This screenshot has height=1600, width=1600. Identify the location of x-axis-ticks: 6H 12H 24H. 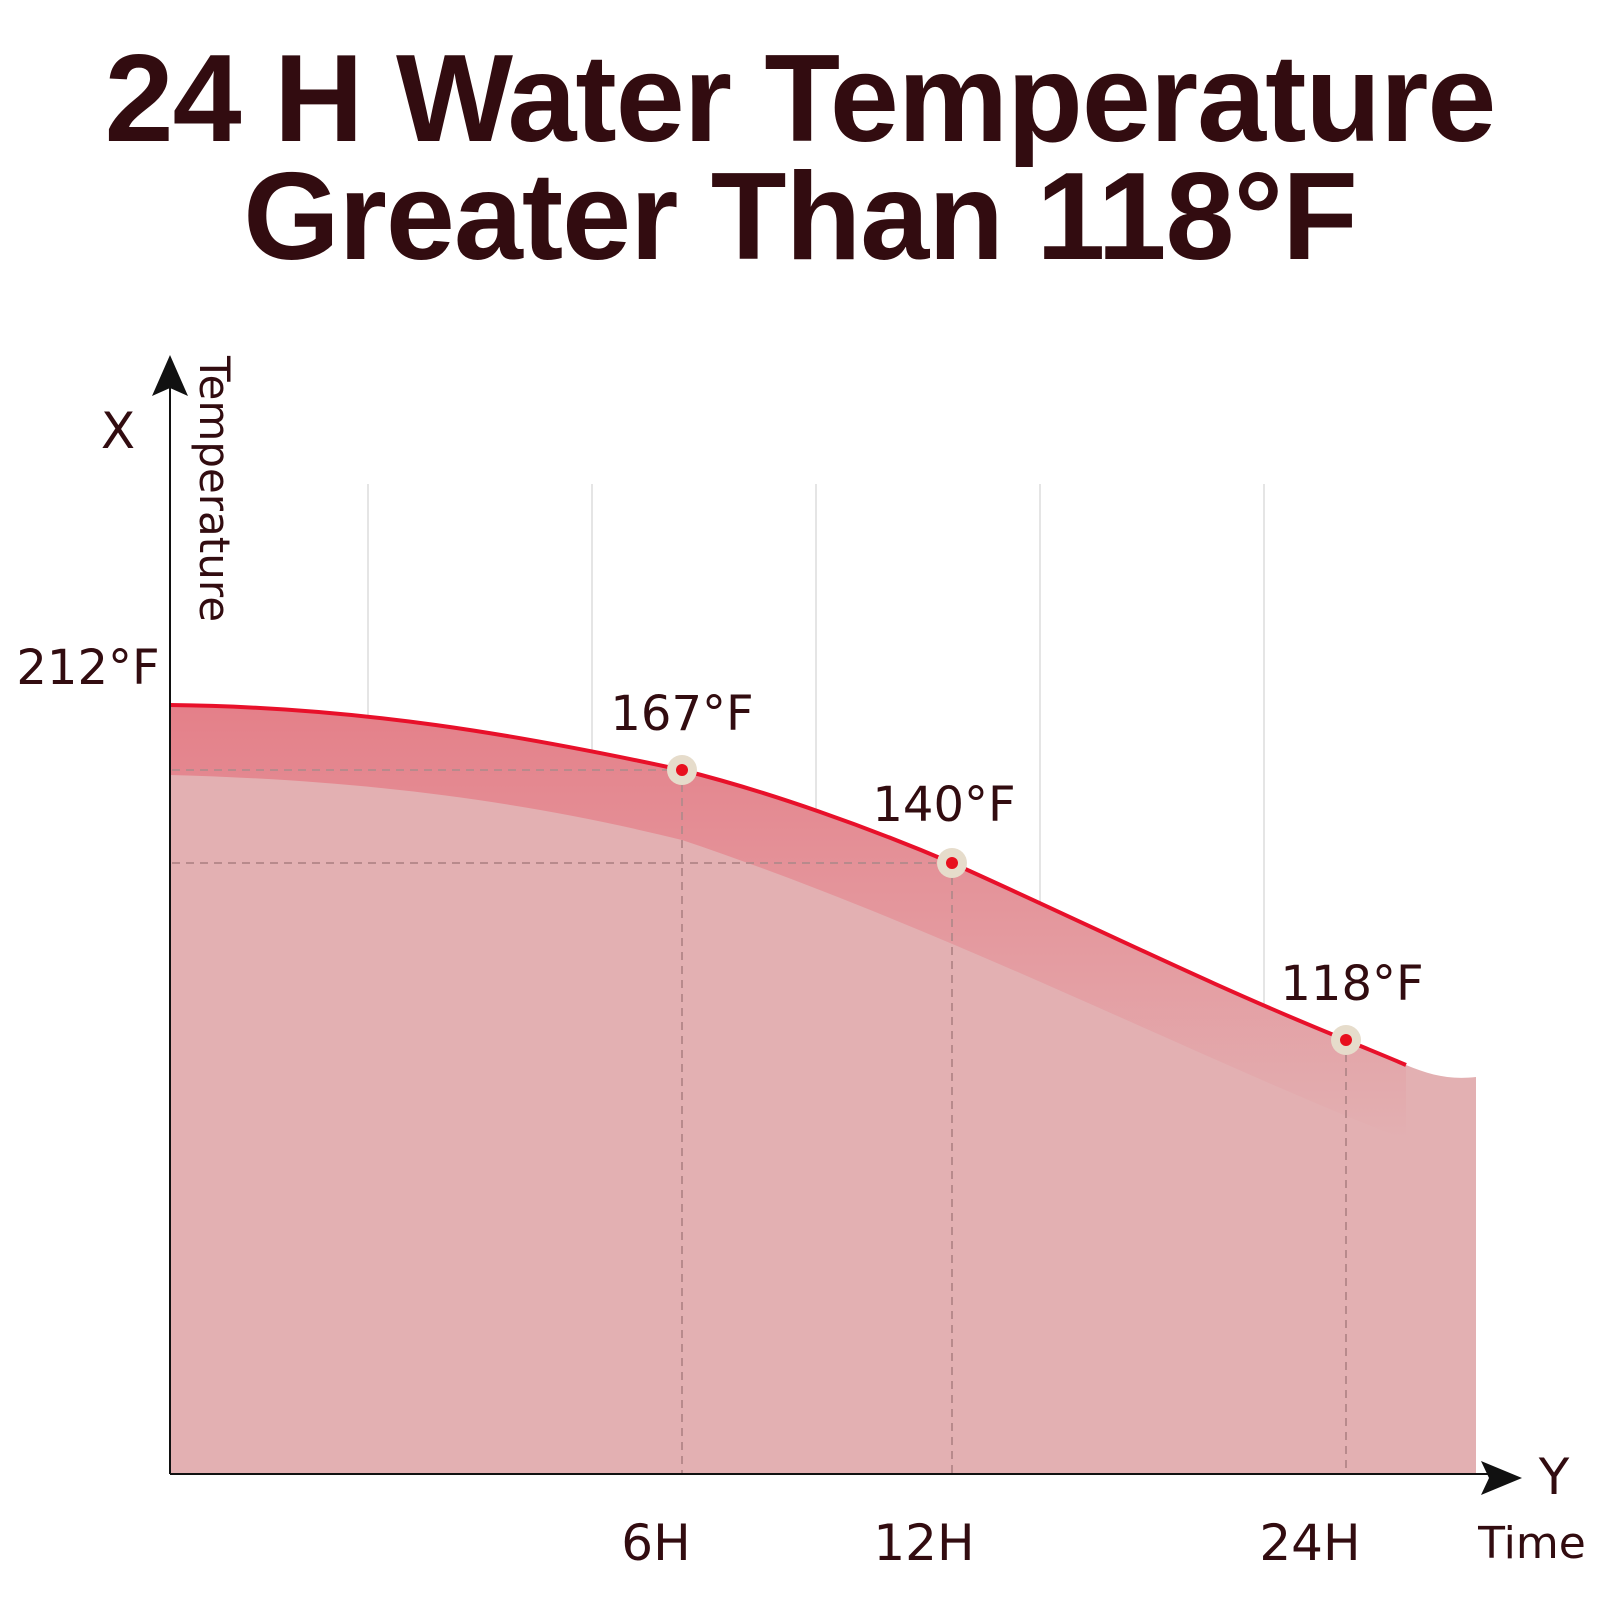
(990, 1543).